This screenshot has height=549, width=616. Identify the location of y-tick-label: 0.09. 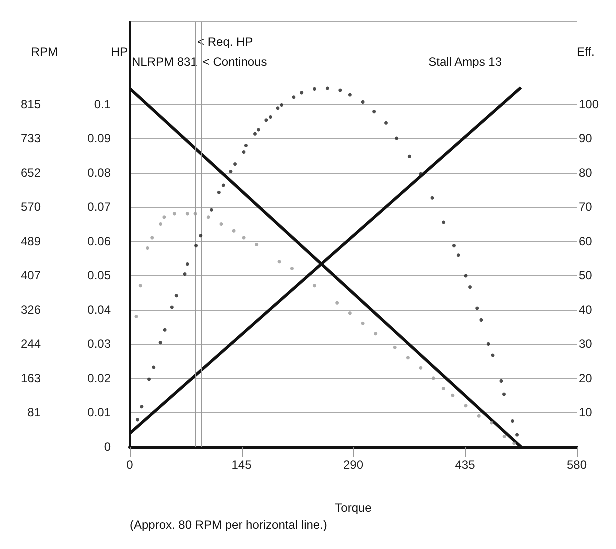
(100, 139).